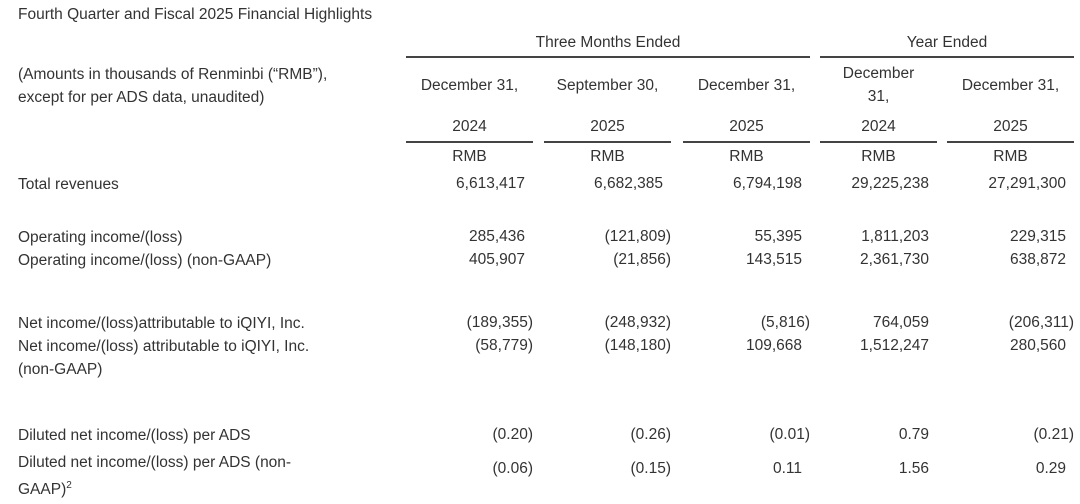 The image size is (1080, 504). I want to click on table-cell: 280,560, so click(1037, 345).